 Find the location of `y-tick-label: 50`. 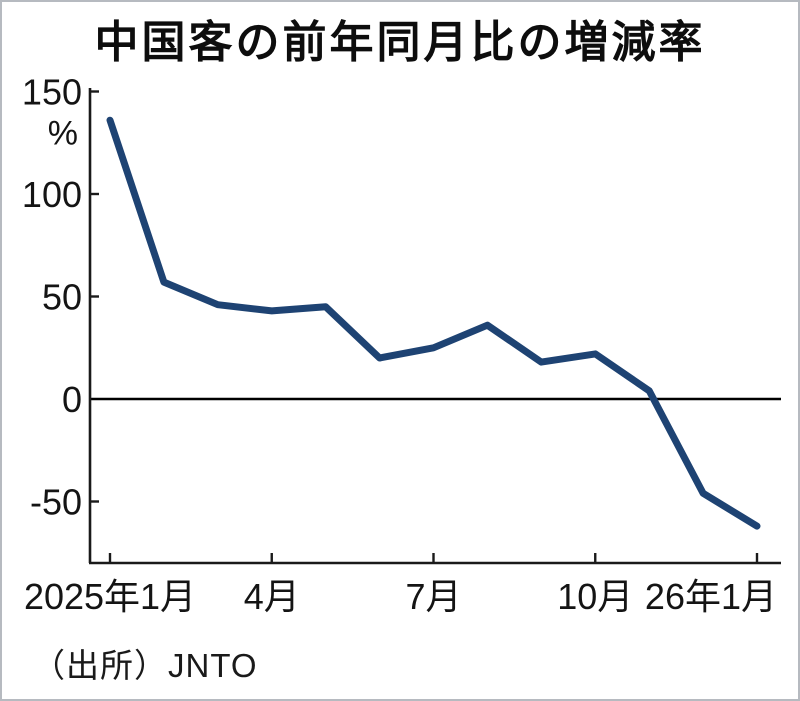

y-tick-label: 50 is located at coordinates (62, 297).